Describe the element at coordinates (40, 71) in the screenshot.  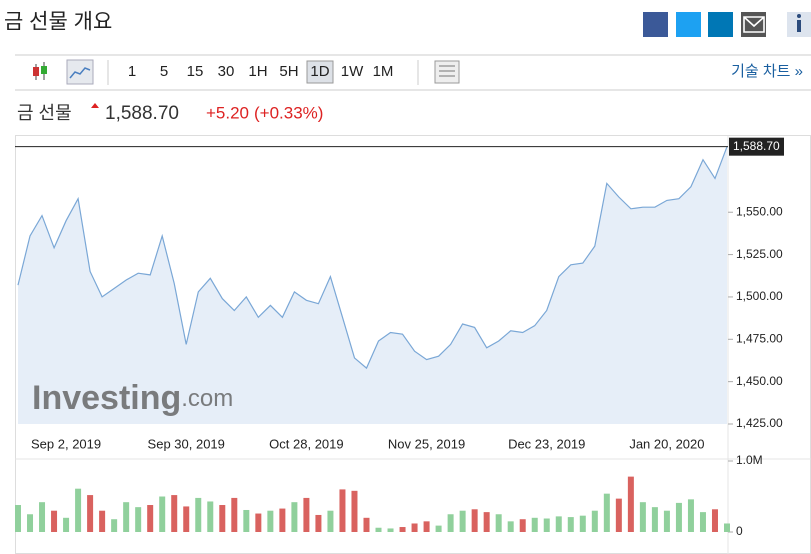
I see `candle-icon` at that location.